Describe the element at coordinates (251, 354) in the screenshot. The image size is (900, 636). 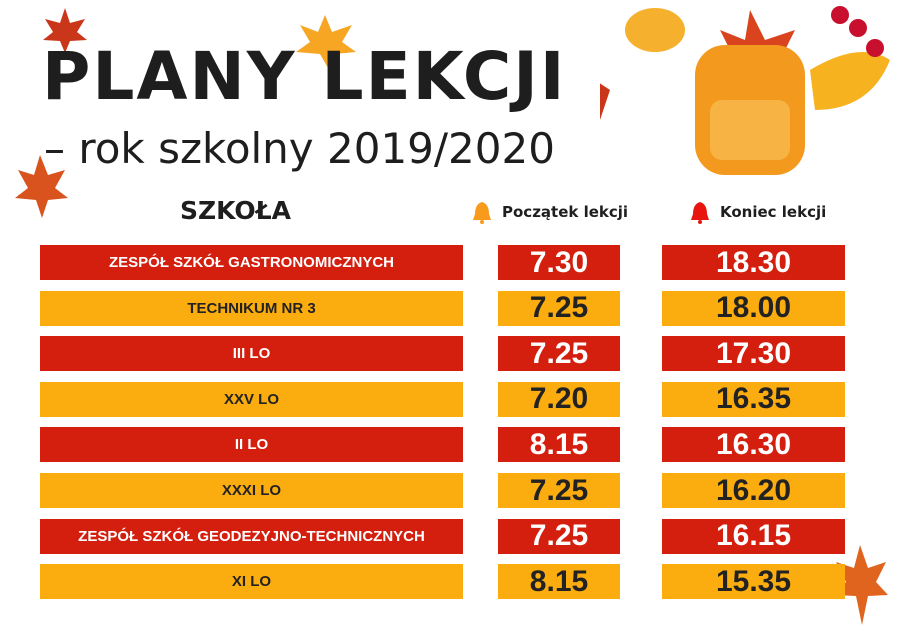
I see `school-name-cell: III LO` at that location.